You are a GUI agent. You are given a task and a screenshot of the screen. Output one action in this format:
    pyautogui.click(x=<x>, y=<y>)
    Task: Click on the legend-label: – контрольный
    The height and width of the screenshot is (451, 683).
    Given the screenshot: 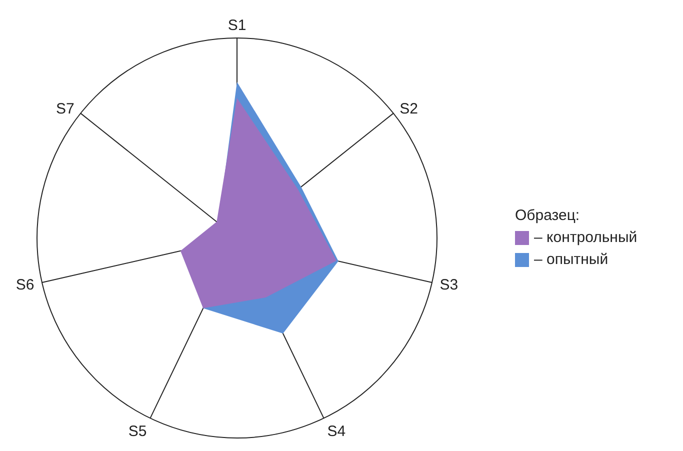 What is the action you would take?
    pyautogui.click(x=586, y=238)
    